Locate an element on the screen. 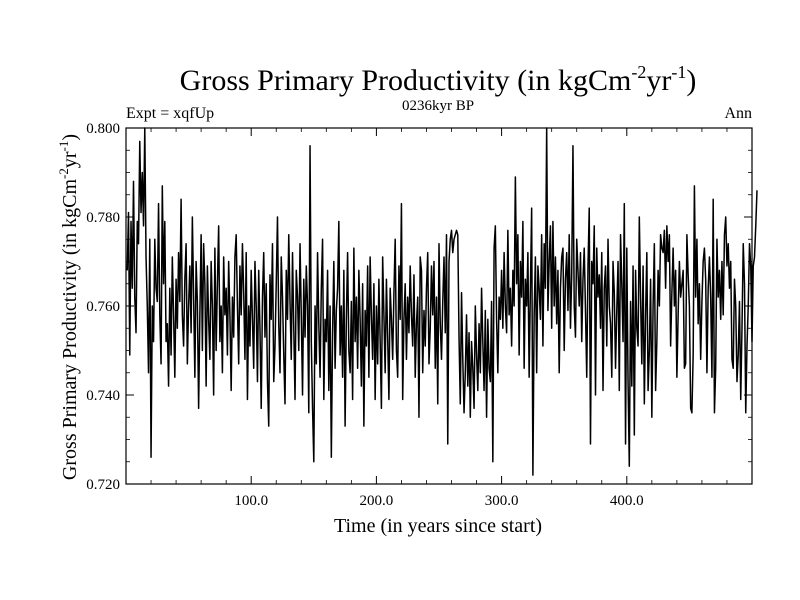 This screenshot has height=600, width=800. ylabel-close: ) is located at coordinates (70, 137).